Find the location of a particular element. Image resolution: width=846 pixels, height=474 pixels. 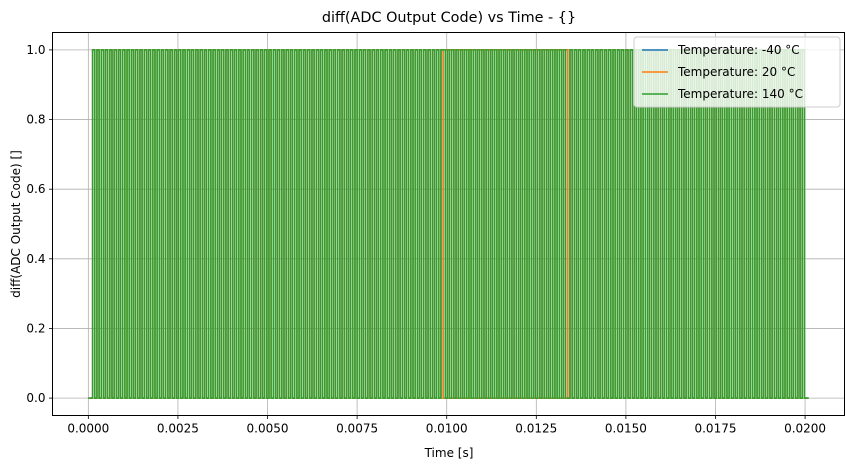

legend-label-1: Temperature: 20 °C is located at coordinates (736, 72).